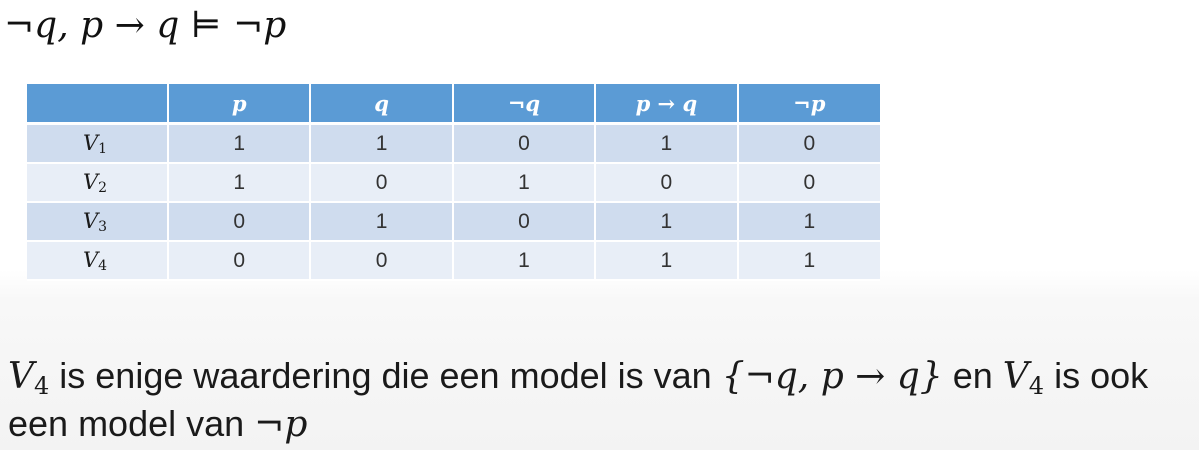  Describe the element at coordinates (832, 376) in the screenshot. I see `premise-set-formula: {¬q, p → q}` at that location.